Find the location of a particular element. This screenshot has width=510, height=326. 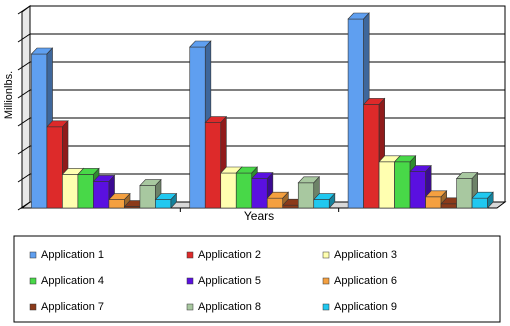

legend-label: Application 1 is located at coordinates (72, 255).